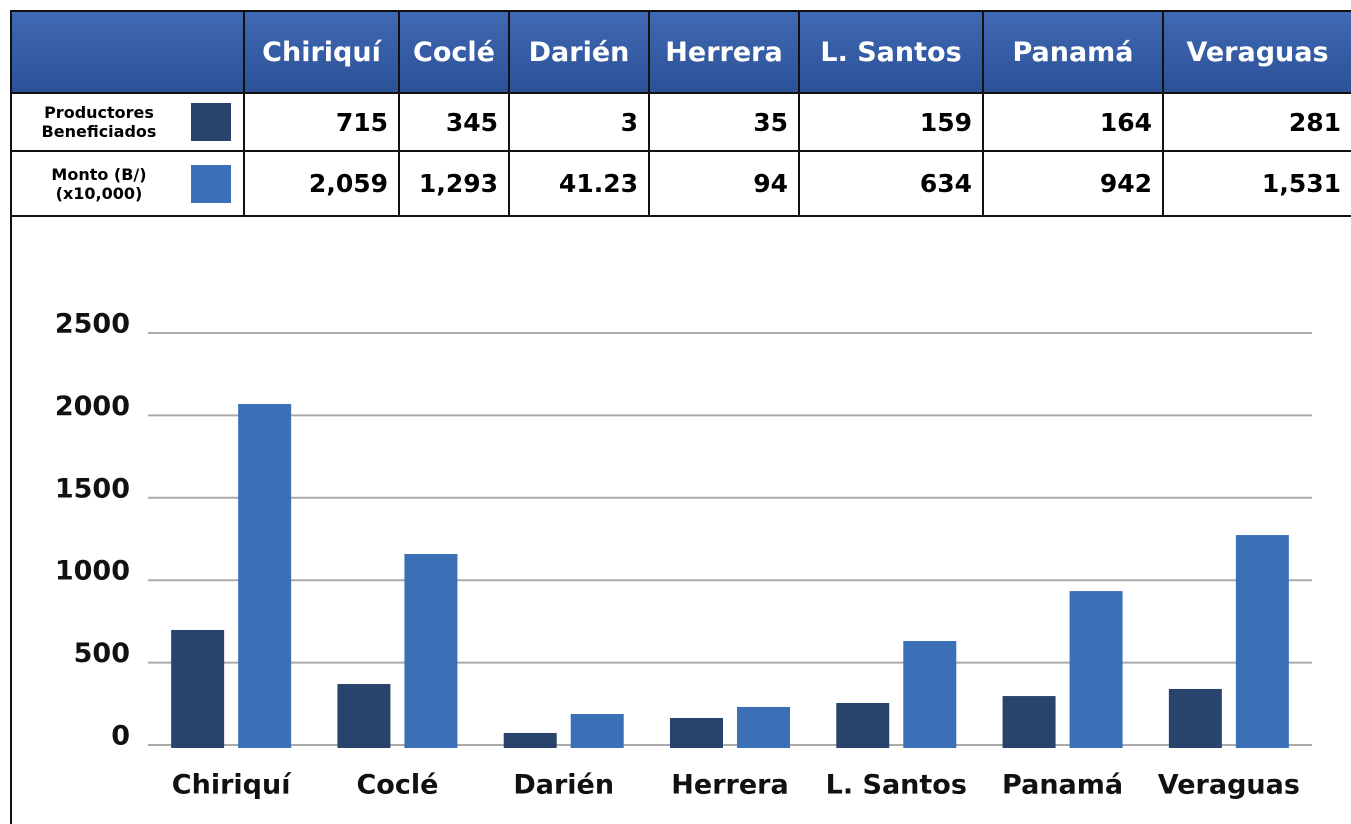 The image size is (1351, 824). Describe the element at coordinates (1256, 122) in the screenshot. I see `value-cell: 281` at that location.